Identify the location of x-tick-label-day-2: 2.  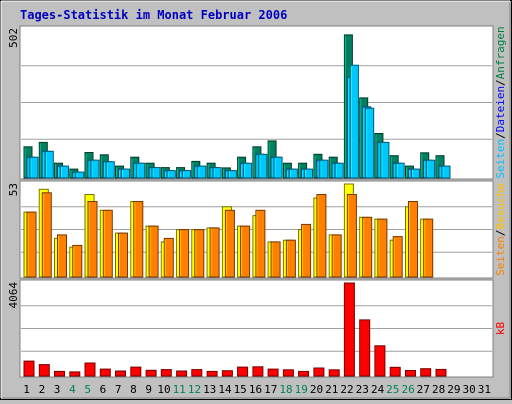
(42, 389).